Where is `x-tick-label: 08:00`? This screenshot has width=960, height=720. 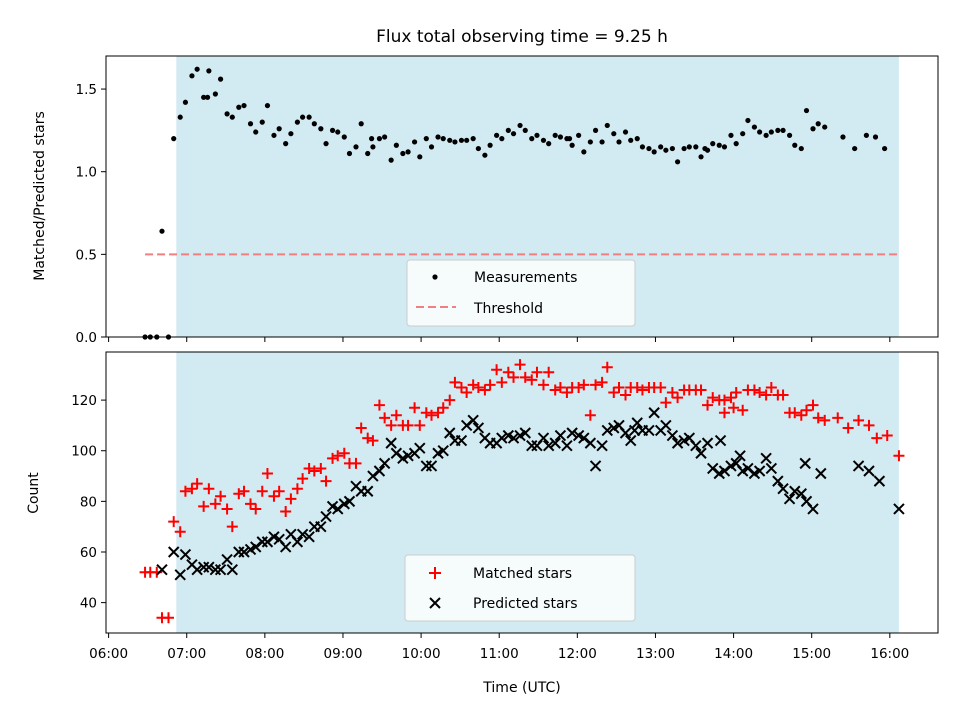
x-tick-label: 08:00 is located at coordinates (264, 654).